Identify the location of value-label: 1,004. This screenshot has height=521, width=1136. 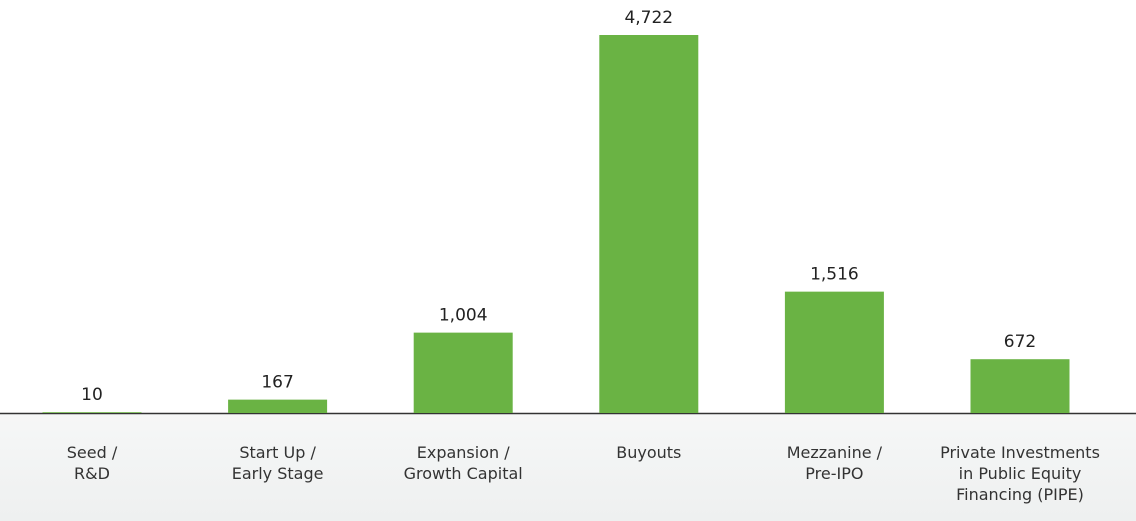
(463, 316).